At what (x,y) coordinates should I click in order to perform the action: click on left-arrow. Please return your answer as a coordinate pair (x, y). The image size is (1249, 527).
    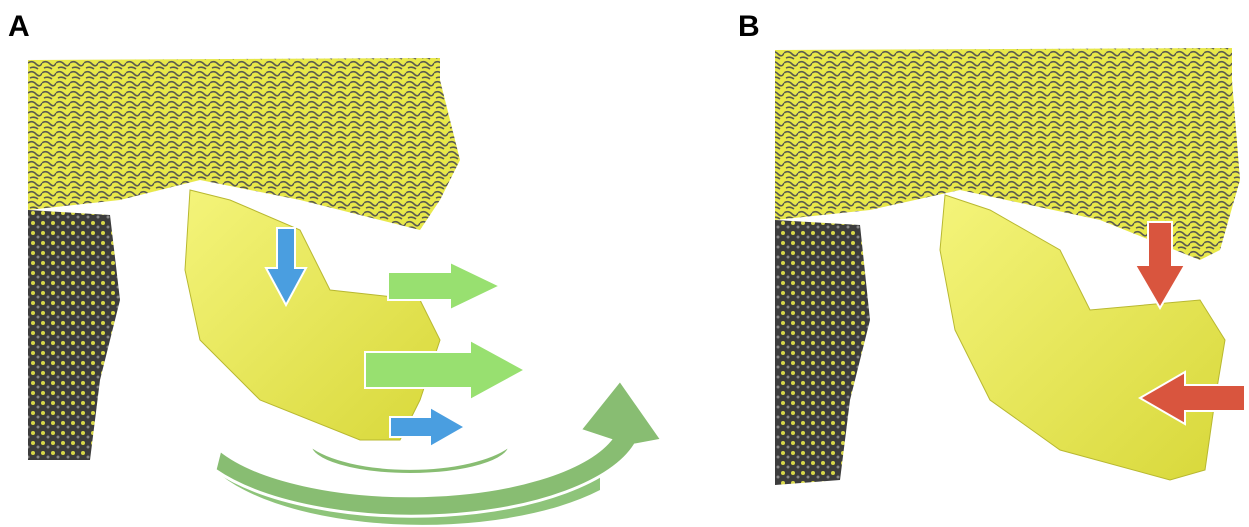
    Looking at the image, I should click on (1192, 398).